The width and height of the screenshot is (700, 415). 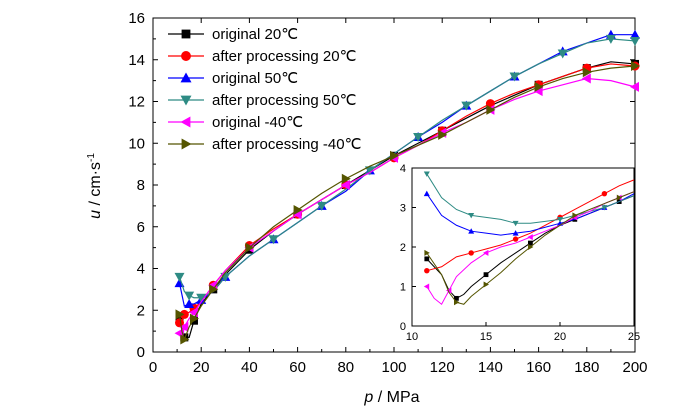 I want to click on x-axis-sep: /, so click(x=379, y=397).